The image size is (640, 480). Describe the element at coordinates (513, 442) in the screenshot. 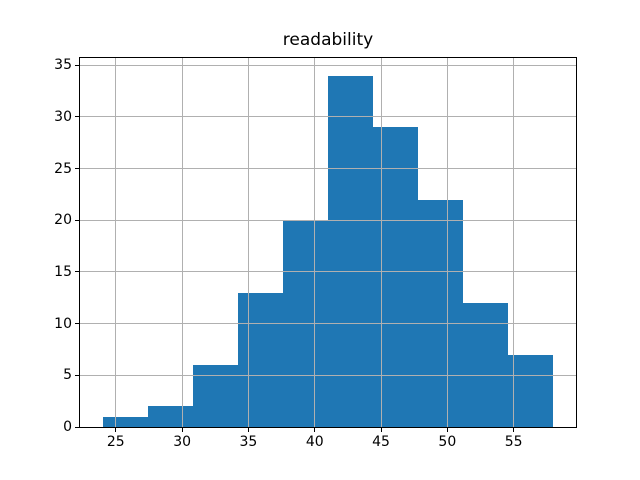

I see `x-tick-label: 55` at that location.